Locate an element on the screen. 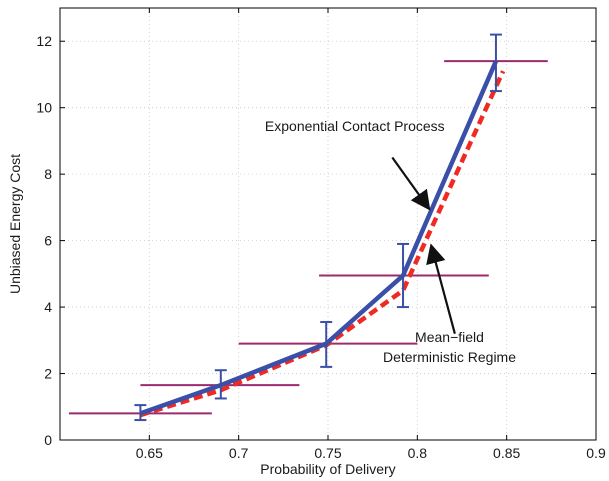 The width and height of the screenshot is (609, 481). annotation-line: Deterministic Regime is located at coordinates (449, 357).